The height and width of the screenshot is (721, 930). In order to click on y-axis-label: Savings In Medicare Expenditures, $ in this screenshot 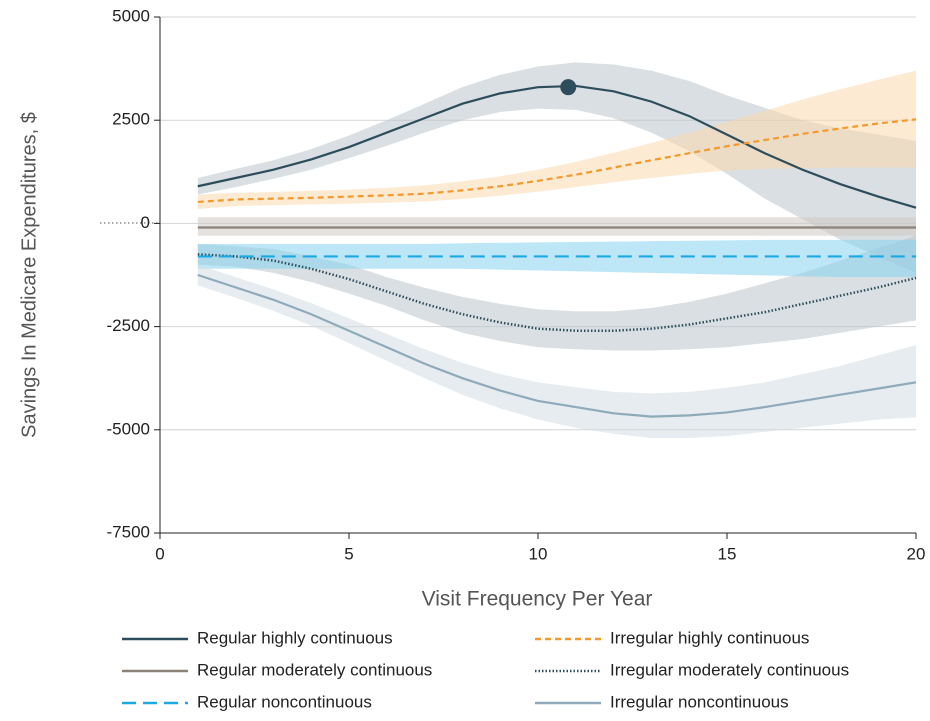, I will do `click(29, 275)`.